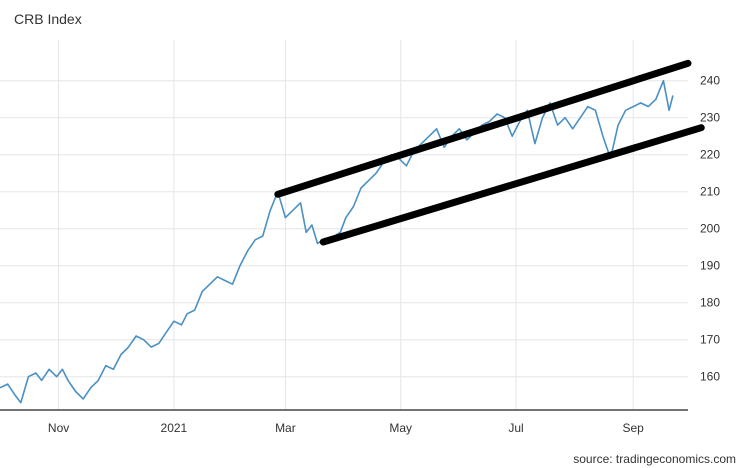  I want to click on y-tick-label: 240, so click(710, 81).